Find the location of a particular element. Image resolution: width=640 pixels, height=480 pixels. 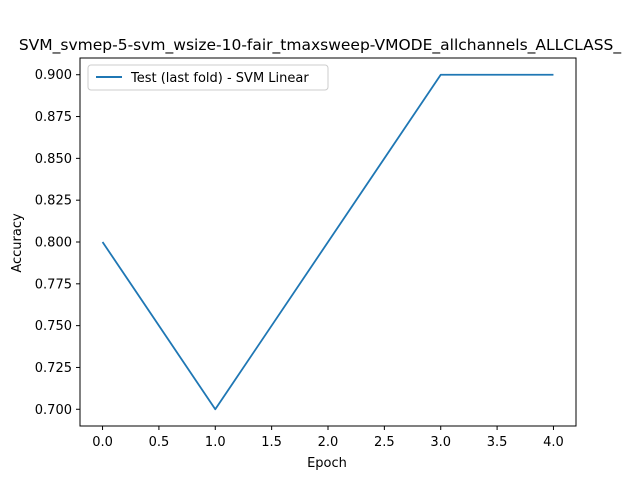

y-tick-label: 0.800 is located at coordinates (53, 243).